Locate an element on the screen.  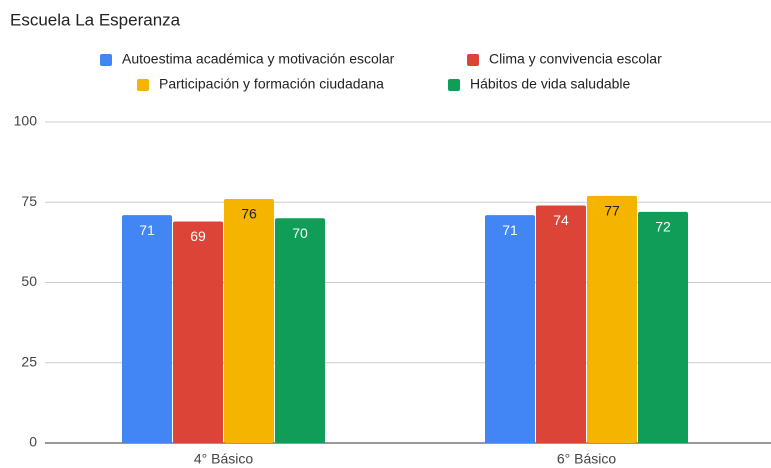
x-tick-label: 4° Básico is located at coordinates (224, 459).